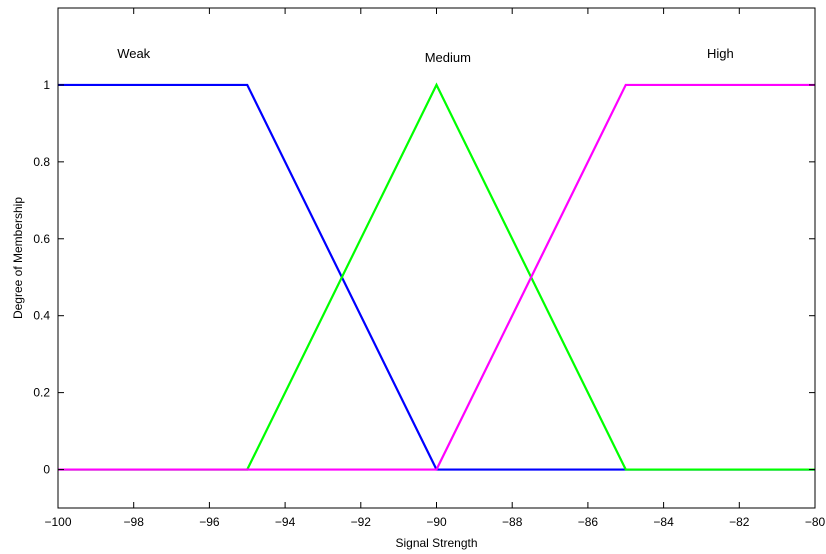 The height and width of the screenshot is (554, 826). Describe the element at coordinates (41, 316) in the screenshot. I see `y-tick-label: 0.4` at that location.